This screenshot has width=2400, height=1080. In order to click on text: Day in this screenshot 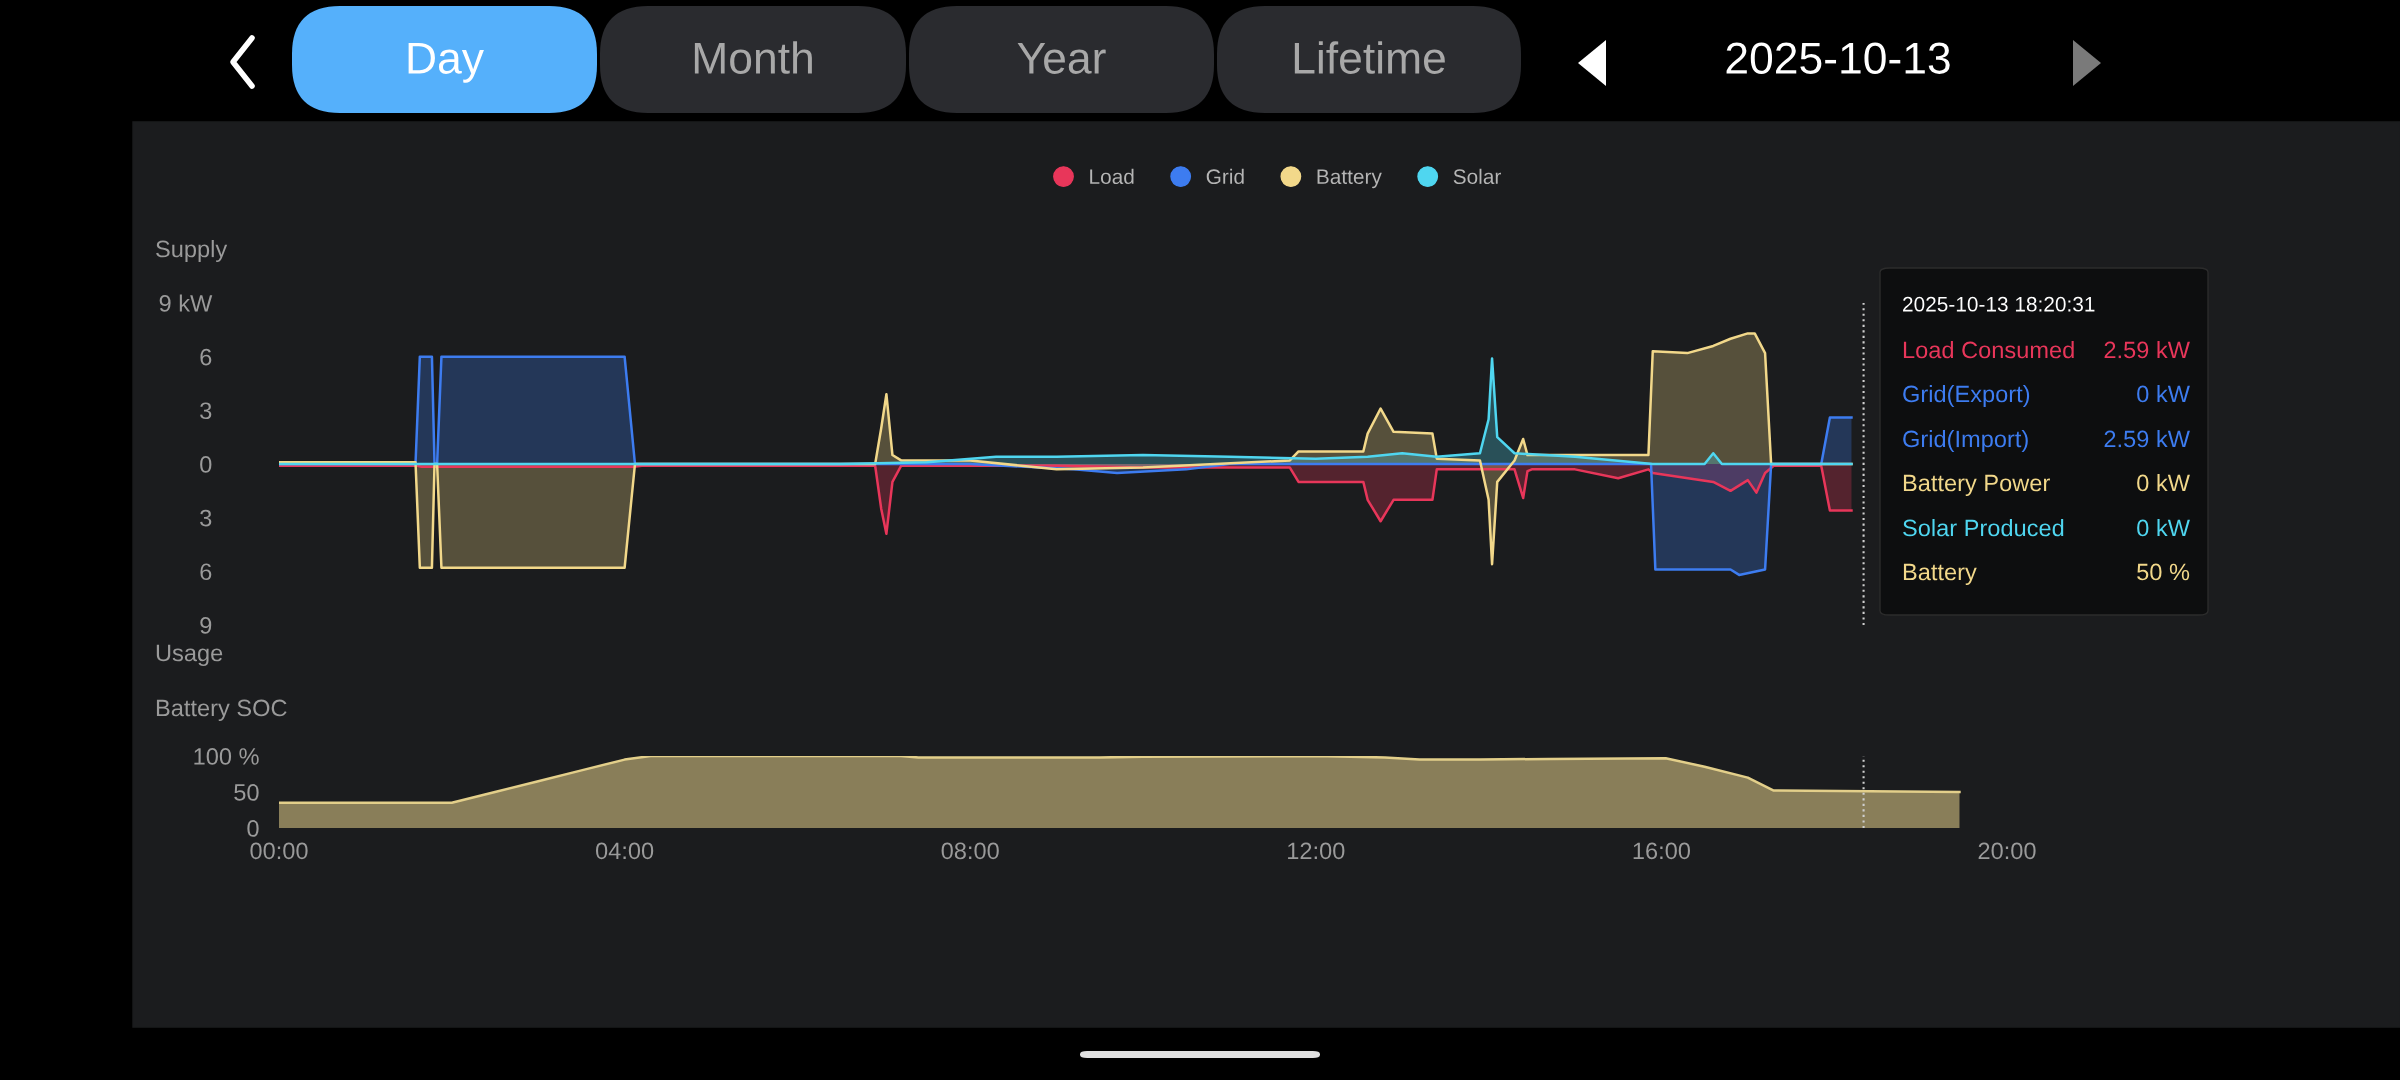, I will do `click(446, 62)`.